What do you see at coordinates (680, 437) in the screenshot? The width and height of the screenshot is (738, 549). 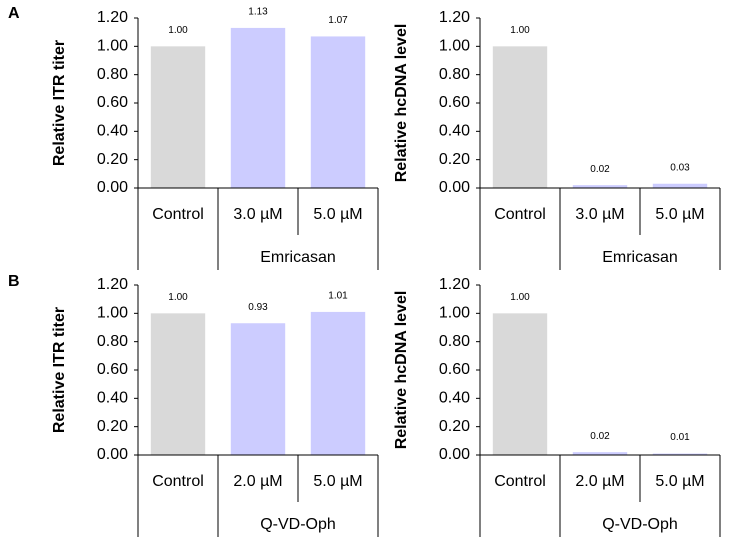 I see `value-label: 0.01` at bounding box center [680, 437].